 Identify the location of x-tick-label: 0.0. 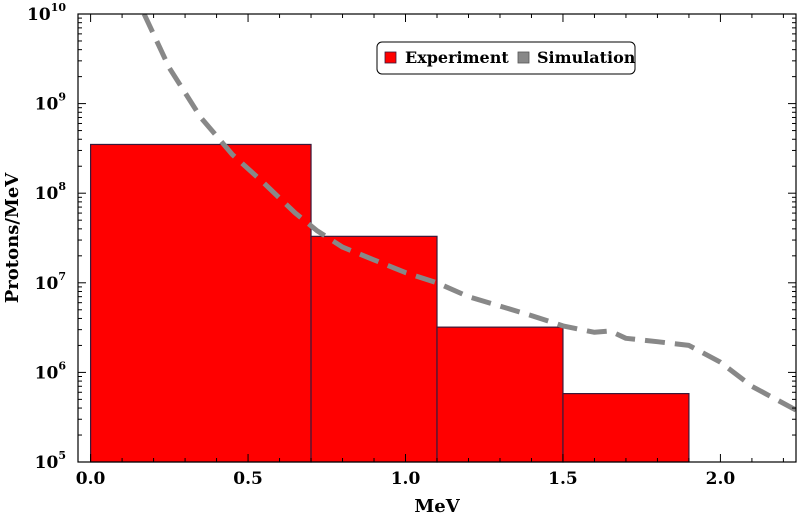
(91, 479).